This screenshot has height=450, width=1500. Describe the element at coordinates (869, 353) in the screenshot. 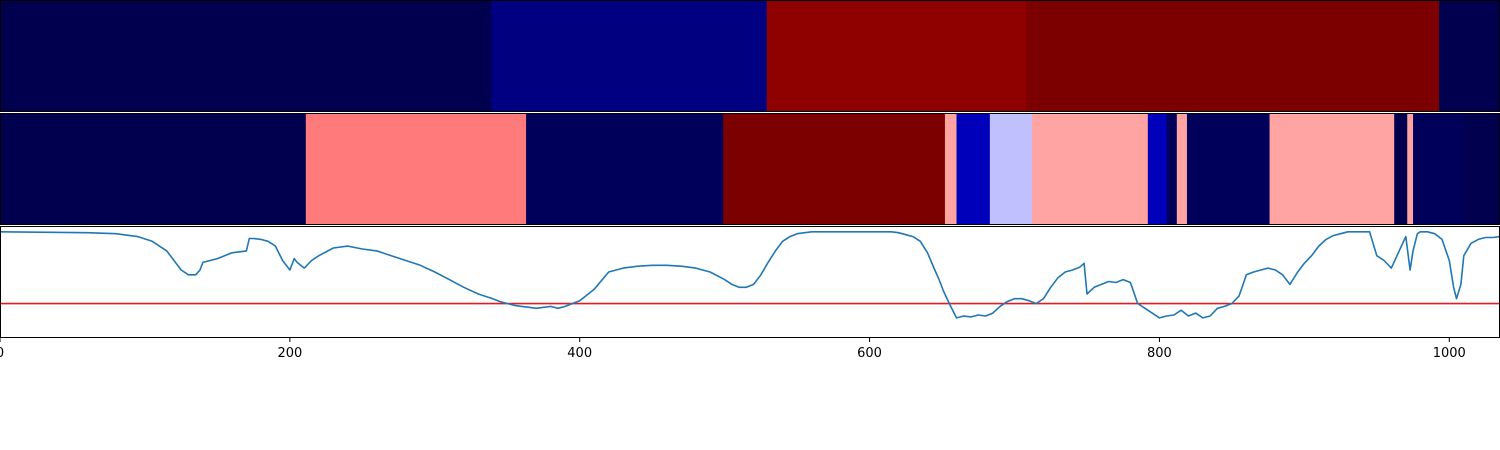

I see `x-tick-label-4: 600` at that location.